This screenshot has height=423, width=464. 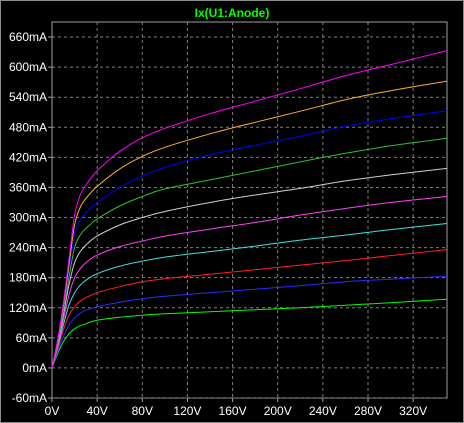 I want to click on y-tick-label: -60mA, so click(x=29, y=398).